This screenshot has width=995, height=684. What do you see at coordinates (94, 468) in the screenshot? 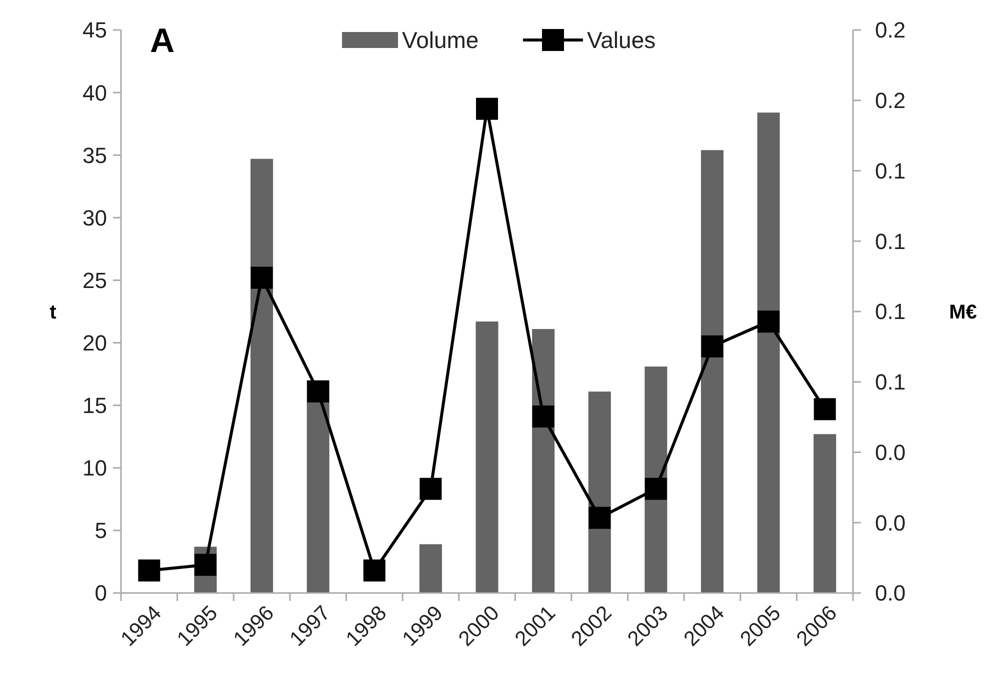
I see `y-tick-label: 10` at bounding box center [94, 468].